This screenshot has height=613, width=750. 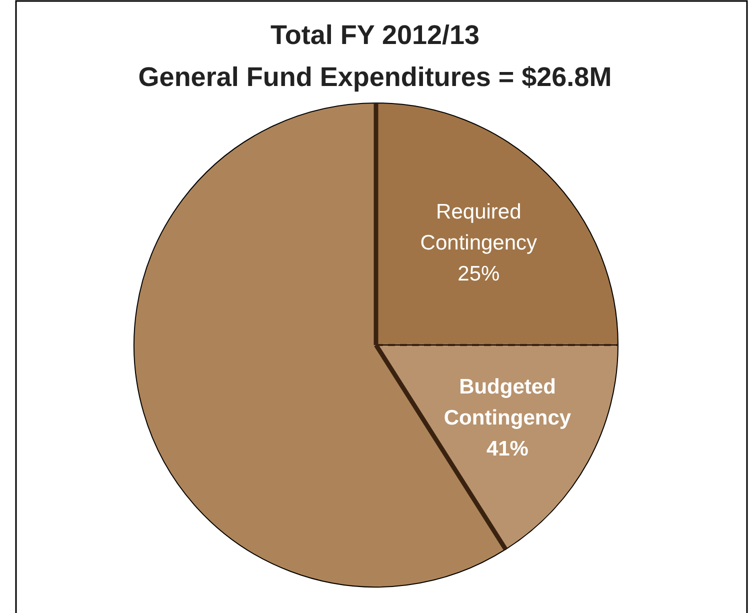 What do you see at coordinates (479, 274) in the screenshot?
I see `data-label: 25%` at bounding box center [479, 274].